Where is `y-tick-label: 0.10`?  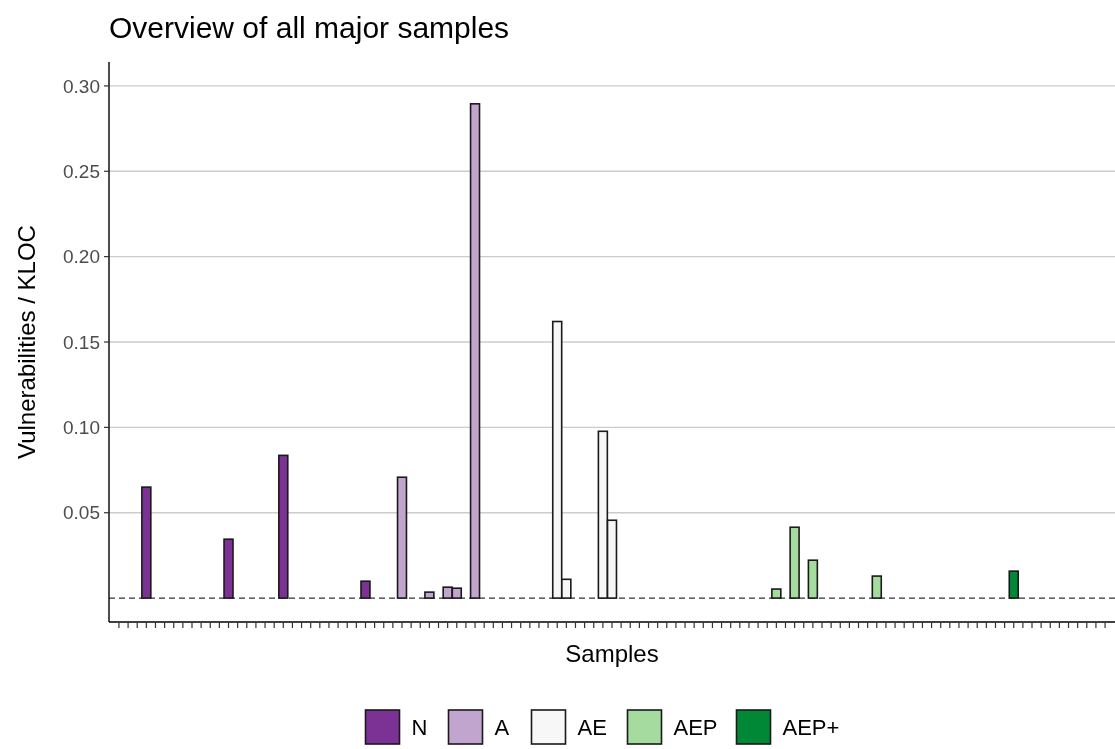 y-tick-label: 0.10 is located at coordinates (81, 428).